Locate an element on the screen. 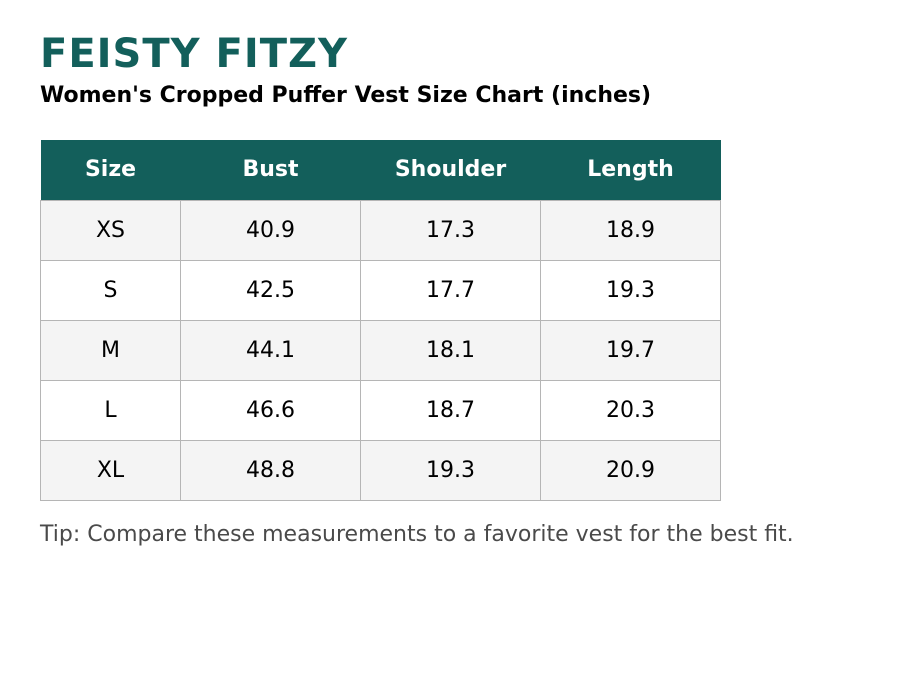 This screenshot has width=900, height=700. table-cell: 18.7 is located at coordinates (450, 410).